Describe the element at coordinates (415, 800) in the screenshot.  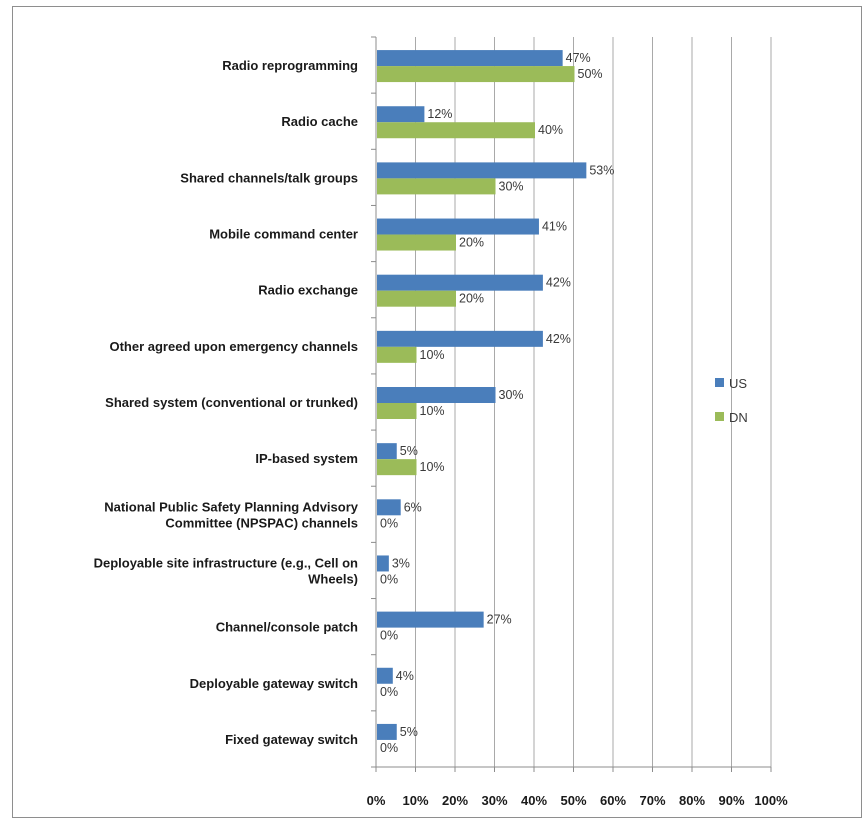
I see `x-tick-label: 10%` at that location.